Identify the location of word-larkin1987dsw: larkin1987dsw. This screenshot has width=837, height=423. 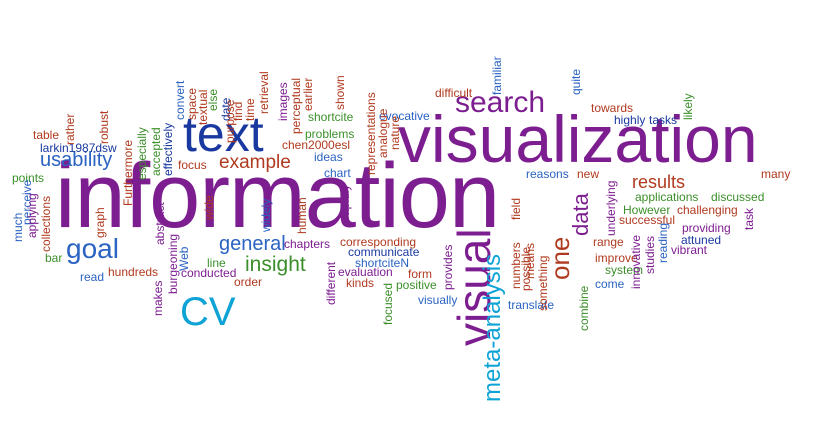
(78, 148).